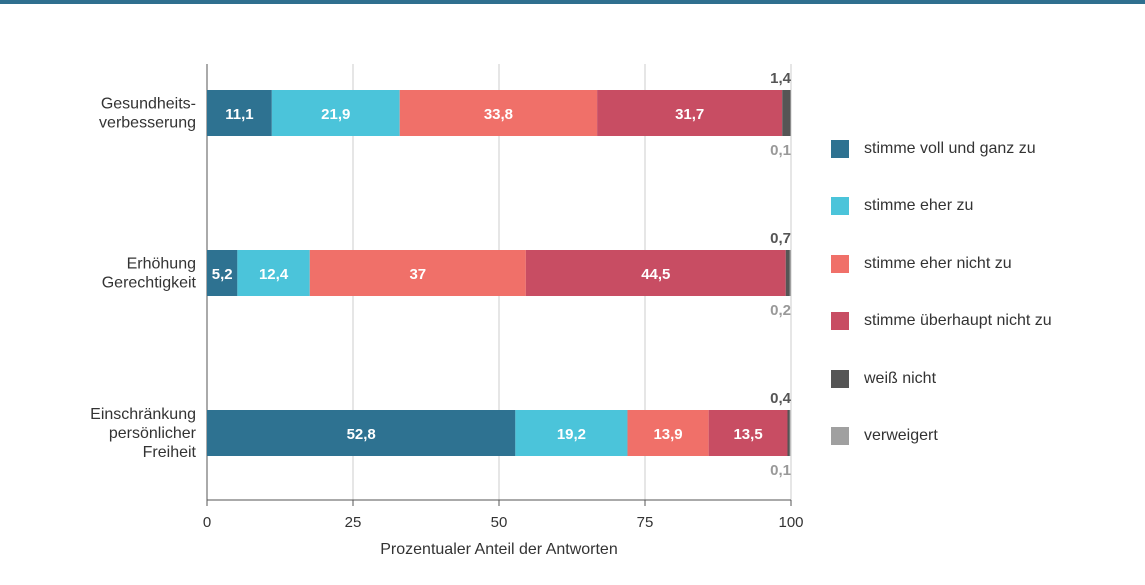 The image size is (1145, 585). What do you see at coordinates (781, 398) in the screenshot?
I see `small-value-label-above: 0,4` at bounding box center [781, 398].